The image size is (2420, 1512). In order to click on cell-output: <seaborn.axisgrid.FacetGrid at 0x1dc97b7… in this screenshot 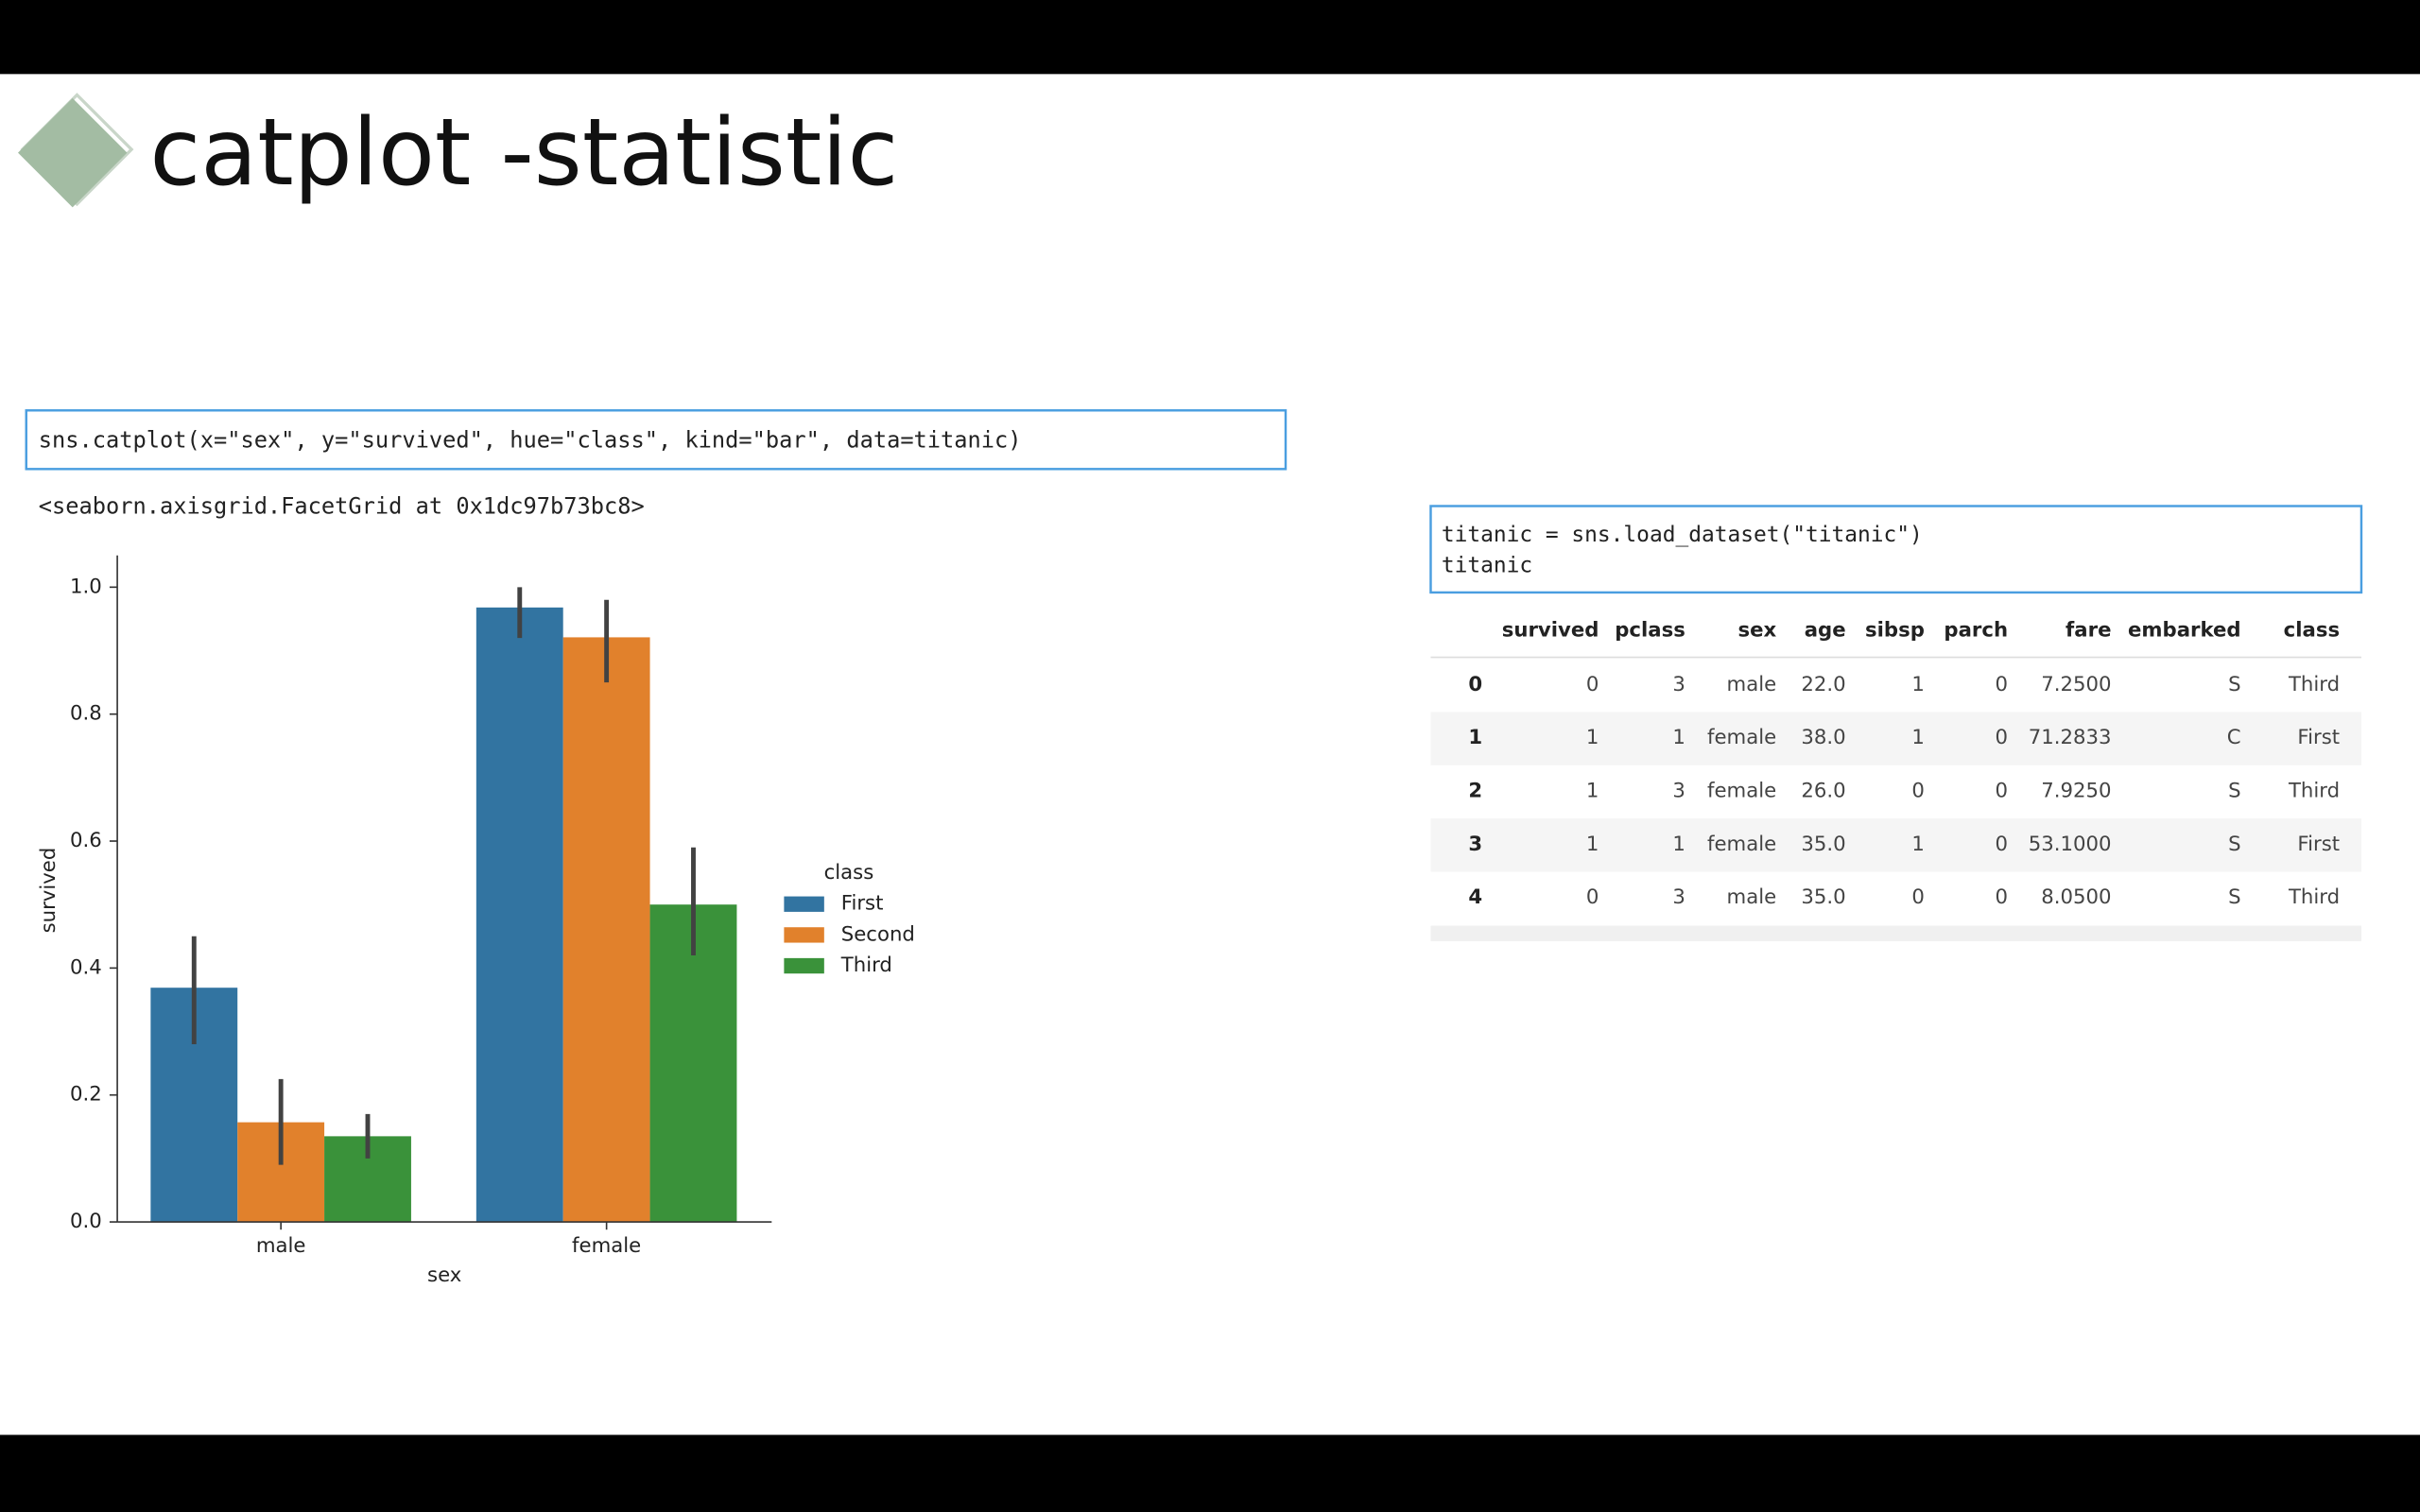, I will do `click(342, 506)`.